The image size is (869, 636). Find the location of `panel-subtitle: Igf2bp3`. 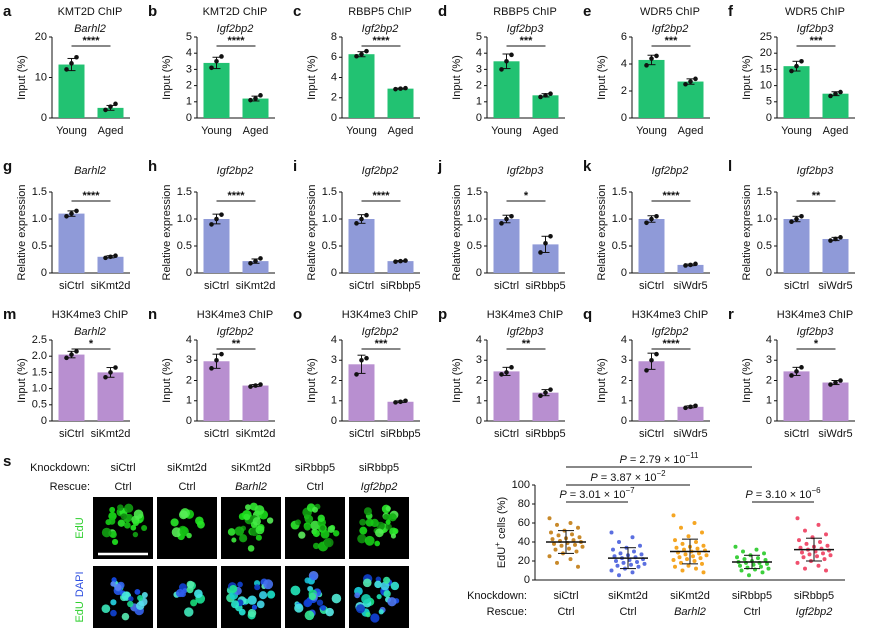

panel-subtitle: Igf2bp3 is located at coordinates (816, 171).